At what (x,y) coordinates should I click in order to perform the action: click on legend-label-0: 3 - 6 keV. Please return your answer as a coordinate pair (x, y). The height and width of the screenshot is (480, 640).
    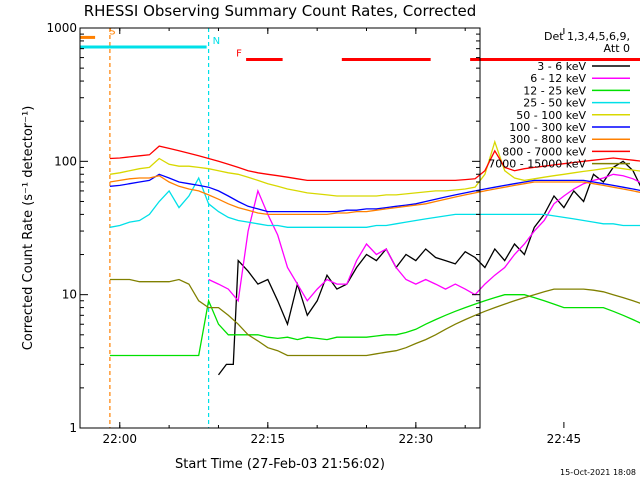
    Looking at the image, I should click on (561, 66).